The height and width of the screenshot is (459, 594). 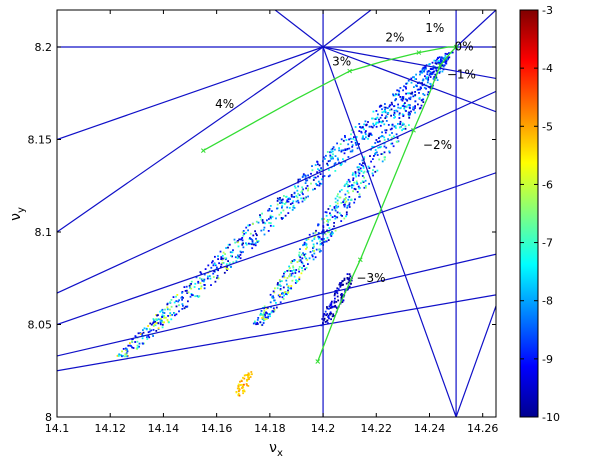 I want to click on colorbar-tick-label: -6, so click(x=547, y=184).